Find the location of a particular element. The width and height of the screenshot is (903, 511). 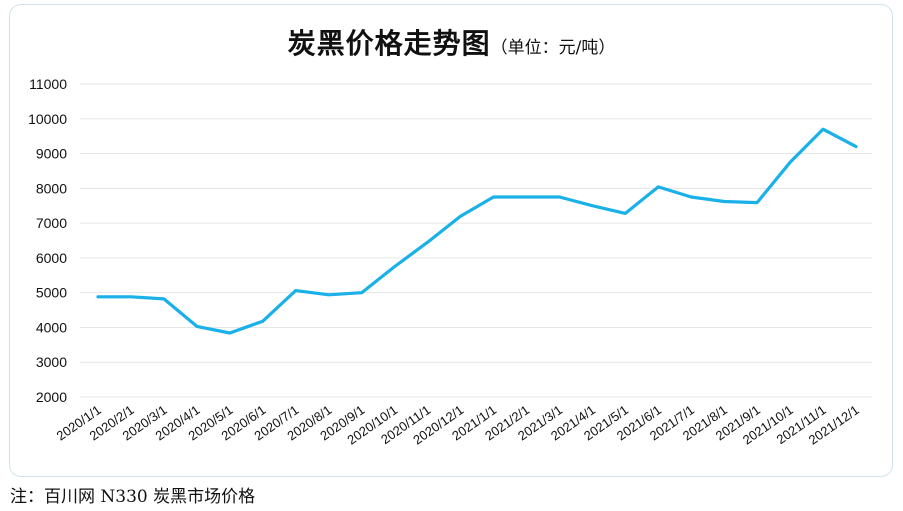

y-tick-label: 5000 is located at coordinates (51, 293).